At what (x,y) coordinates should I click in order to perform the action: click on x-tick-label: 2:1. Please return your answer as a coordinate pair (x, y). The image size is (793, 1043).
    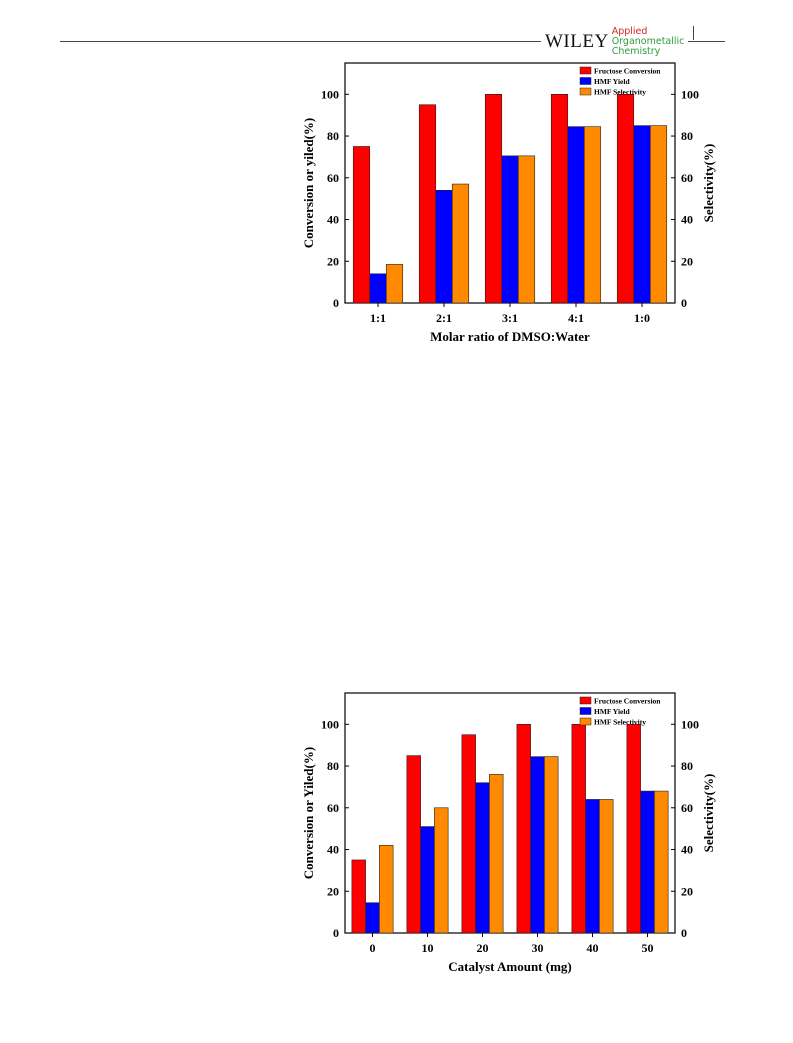
    Looking at the image, I should click on (444, 318).